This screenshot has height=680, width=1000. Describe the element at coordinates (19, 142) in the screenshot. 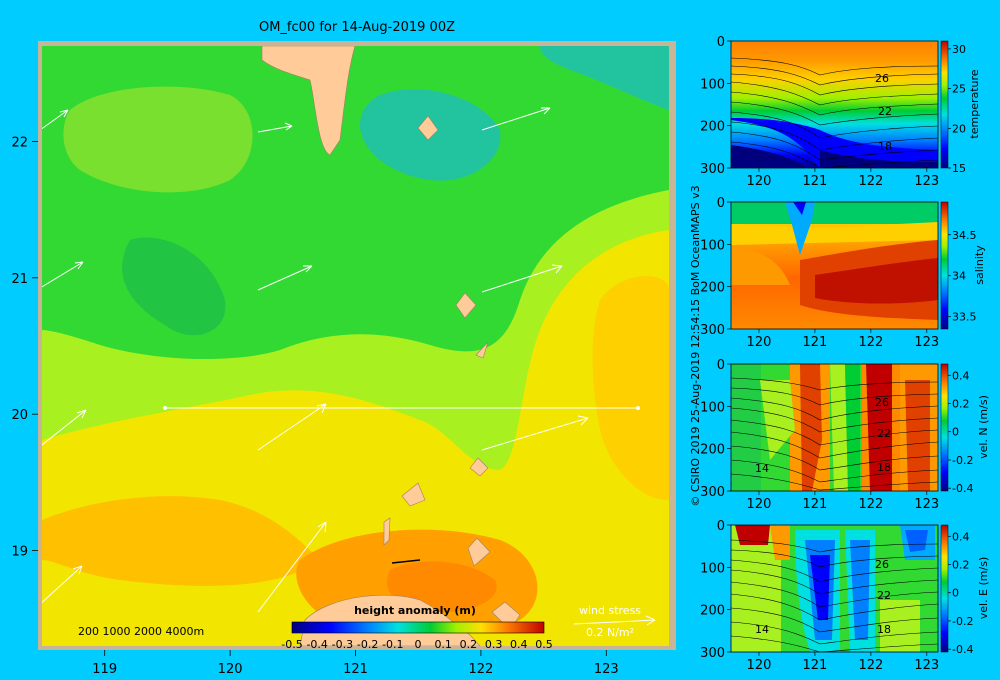

I see `map-y-tick-label: 22` at that location.